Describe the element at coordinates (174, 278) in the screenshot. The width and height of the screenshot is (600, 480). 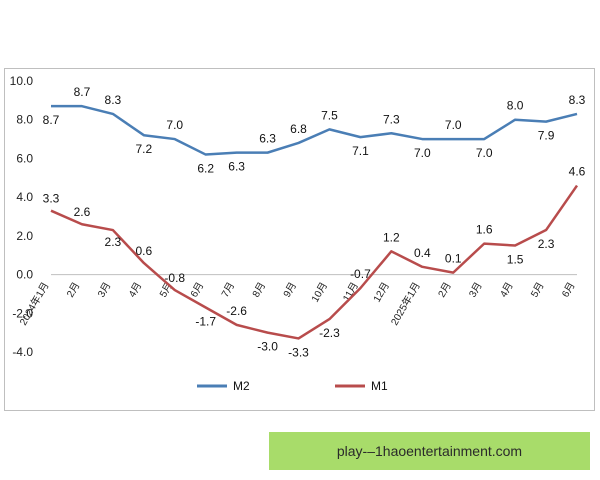
I see `data-label-m1: -0.8` at that location.